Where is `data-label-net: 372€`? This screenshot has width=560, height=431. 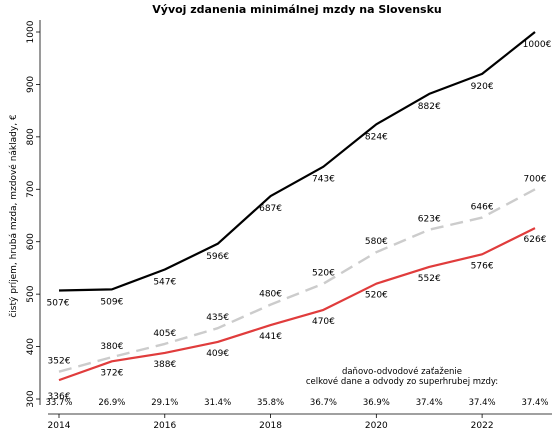 data-label-net: 372€ is located at coordinates (111, 373).